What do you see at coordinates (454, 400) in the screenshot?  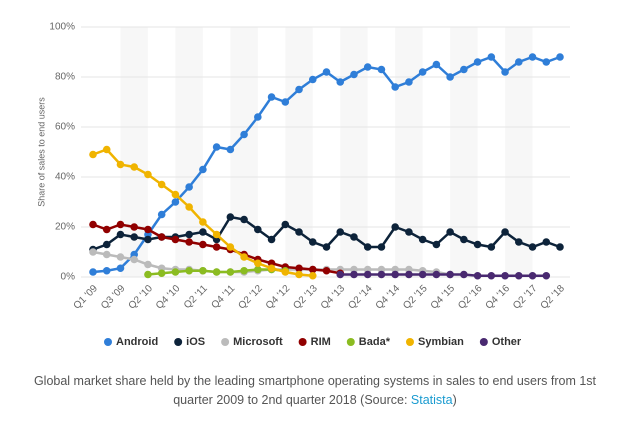 I see `caption-suffix: )` at bounding box center [454, 400].